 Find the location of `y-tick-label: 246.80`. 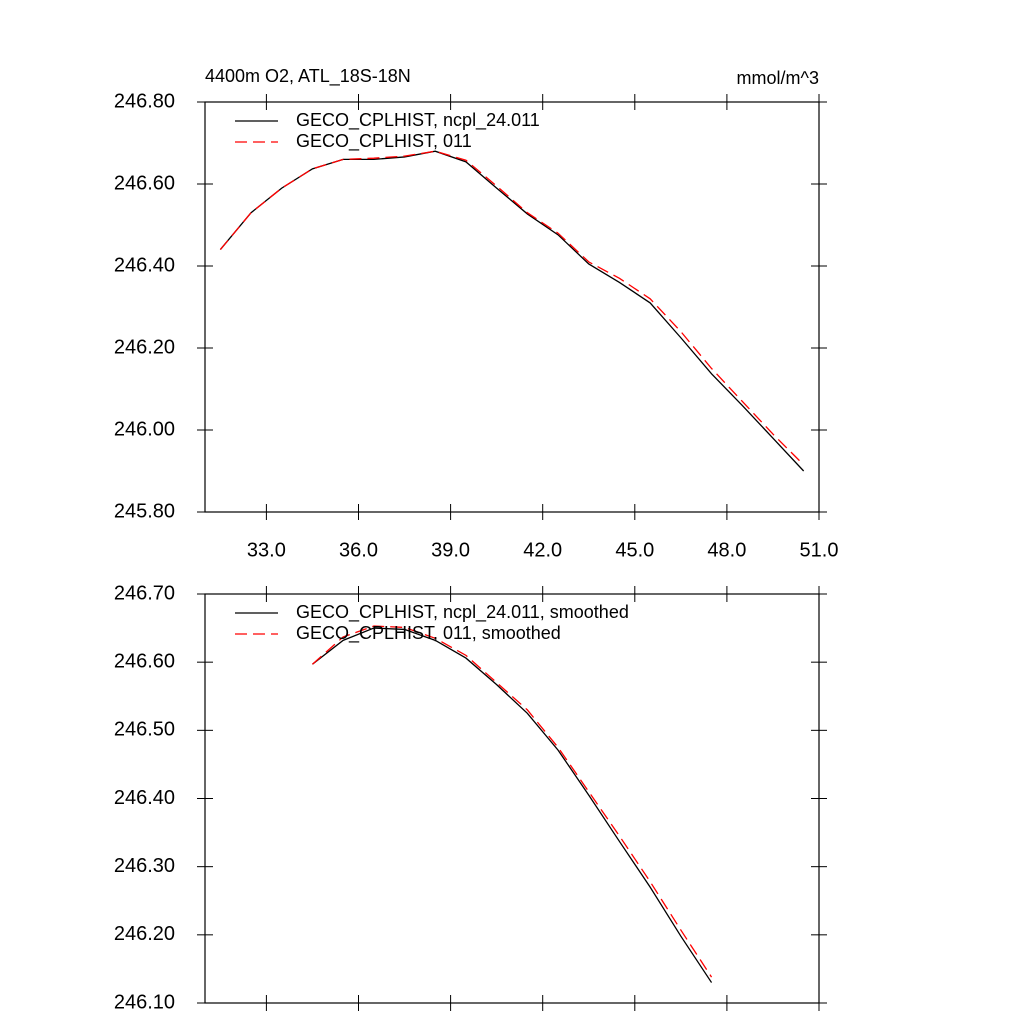

y-tick-label: 246.80 is located at coordinates (144, 101).